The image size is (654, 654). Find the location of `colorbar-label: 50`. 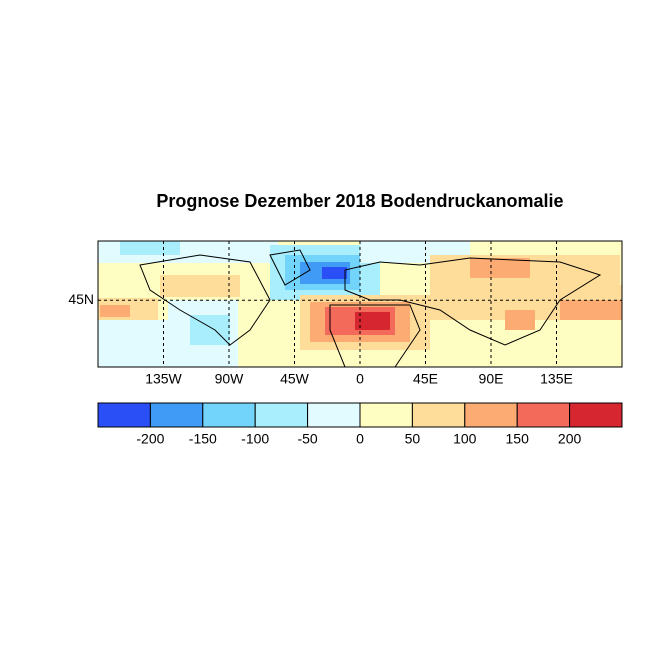

colorbar-label: 50 is located at coordinates (413, 439).